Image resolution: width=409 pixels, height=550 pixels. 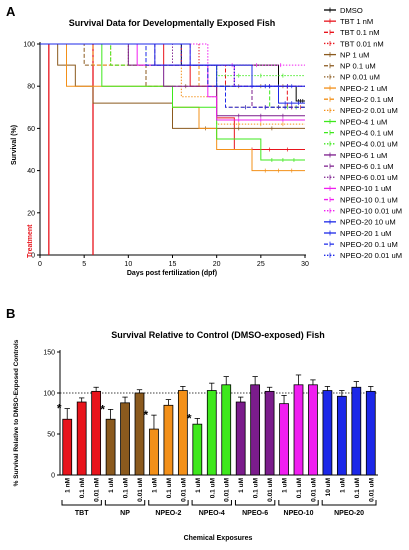 What do you see at coordinates (363, 88) in the screenshot?
I see `legend-entry: NPEO-2 1 uM` at bounding box center [363, 88].